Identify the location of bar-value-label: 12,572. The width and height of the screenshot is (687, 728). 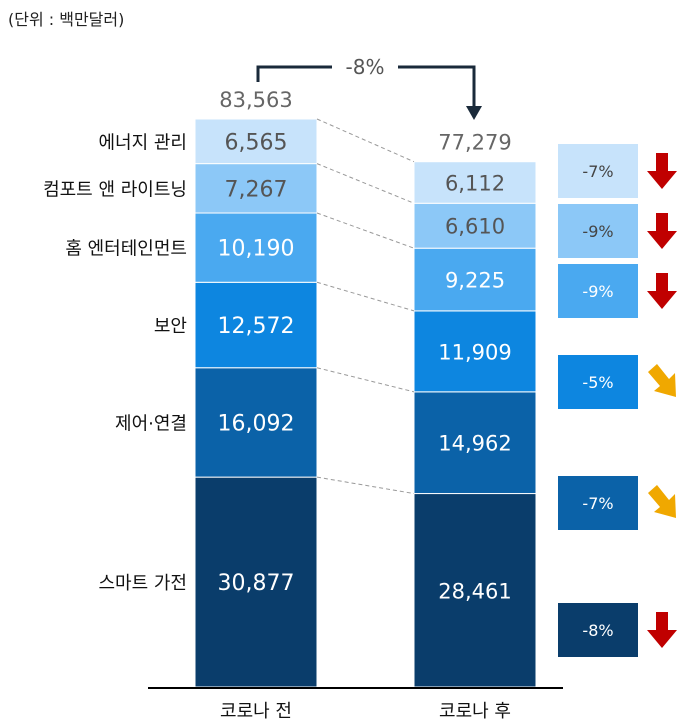
(256, 326).